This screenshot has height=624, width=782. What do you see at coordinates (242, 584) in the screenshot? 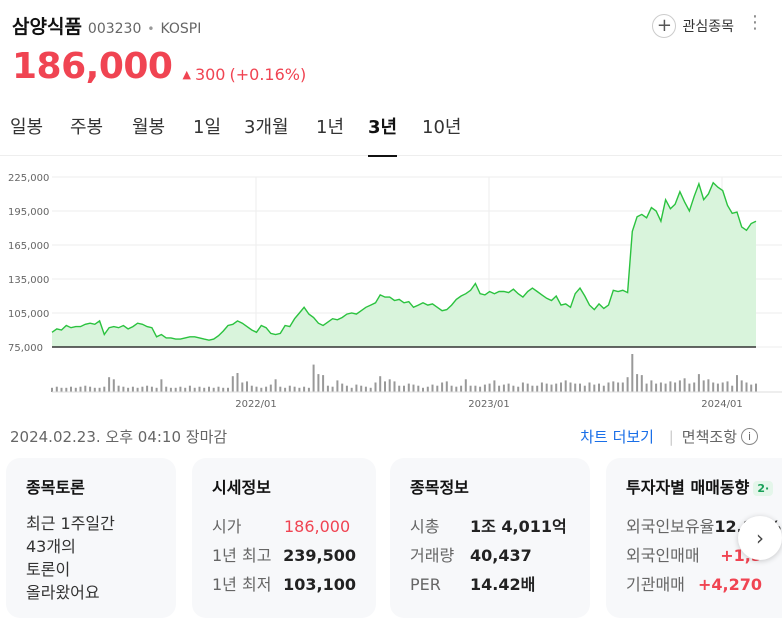
I see `kv-key: 1년 최저` at bounding box center [242, 584].